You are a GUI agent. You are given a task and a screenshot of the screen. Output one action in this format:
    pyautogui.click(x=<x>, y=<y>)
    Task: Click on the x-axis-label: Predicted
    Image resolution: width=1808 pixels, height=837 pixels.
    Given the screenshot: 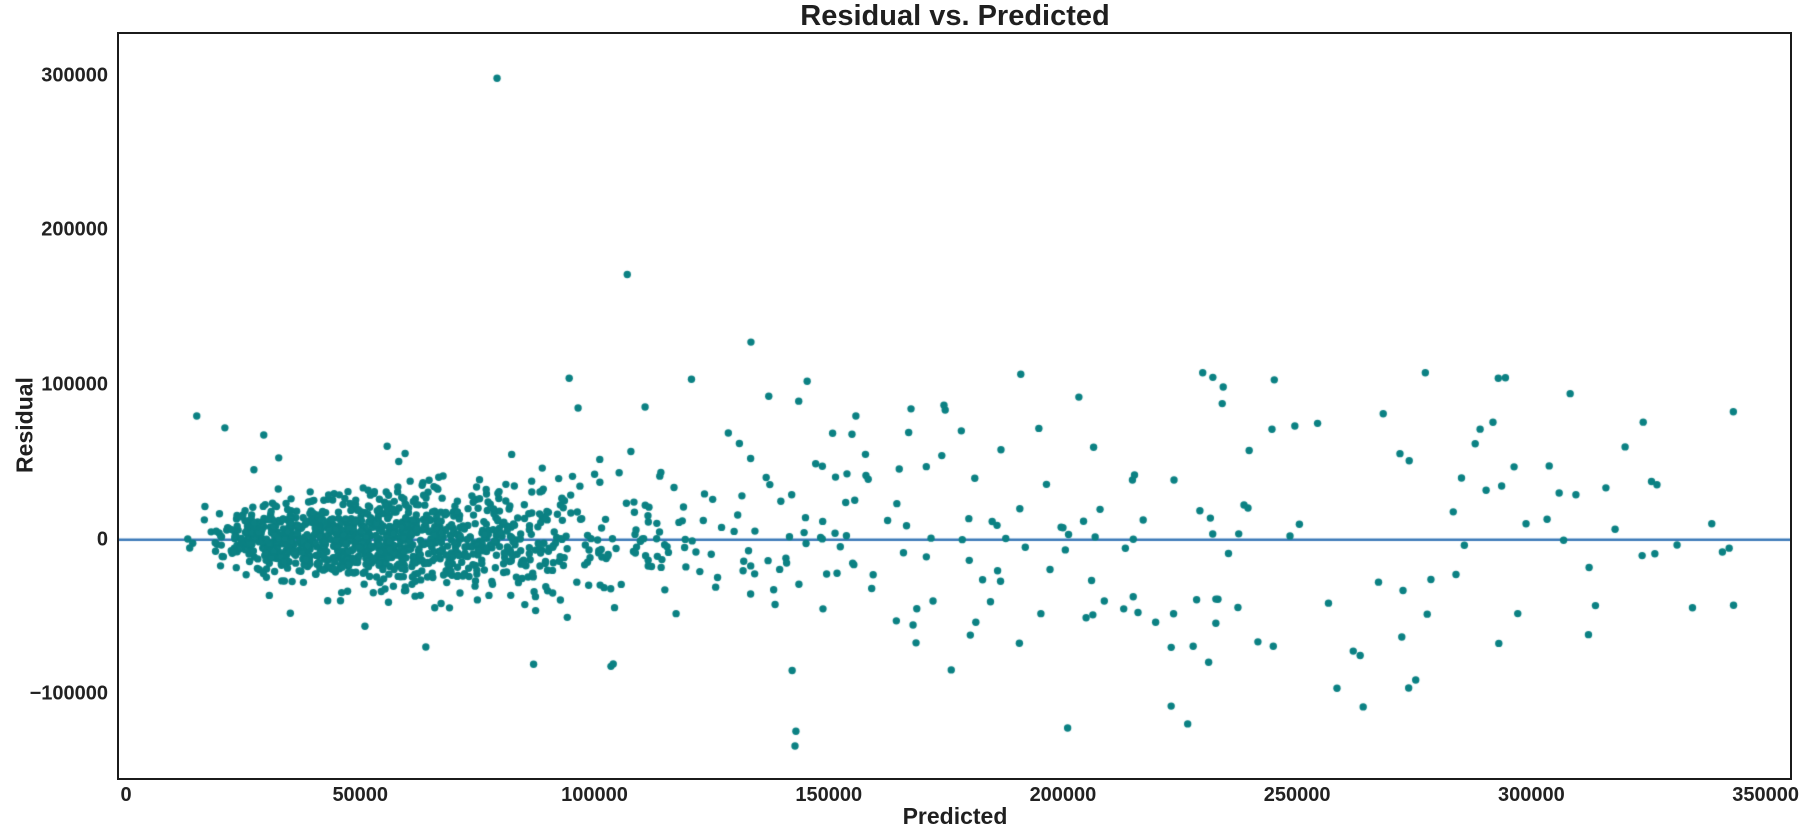 What is the action you would take?
    pyautogui.click(x=955, y=816)
    